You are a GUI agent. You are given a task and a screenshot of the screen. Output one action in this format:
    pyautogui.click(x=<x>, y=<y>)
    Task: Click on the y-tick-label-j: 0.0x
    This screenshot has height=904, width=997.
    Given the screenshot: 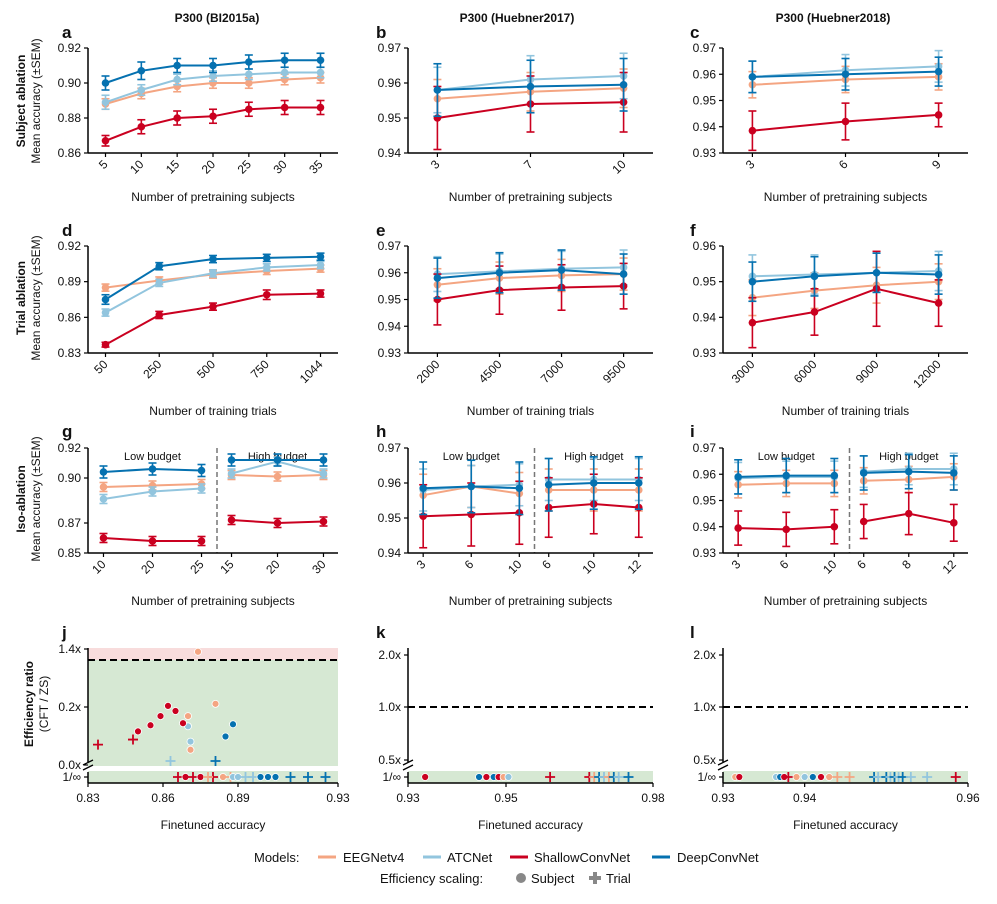 What is the action you would take?
    pyautogui.click(x=69, y=765)
    